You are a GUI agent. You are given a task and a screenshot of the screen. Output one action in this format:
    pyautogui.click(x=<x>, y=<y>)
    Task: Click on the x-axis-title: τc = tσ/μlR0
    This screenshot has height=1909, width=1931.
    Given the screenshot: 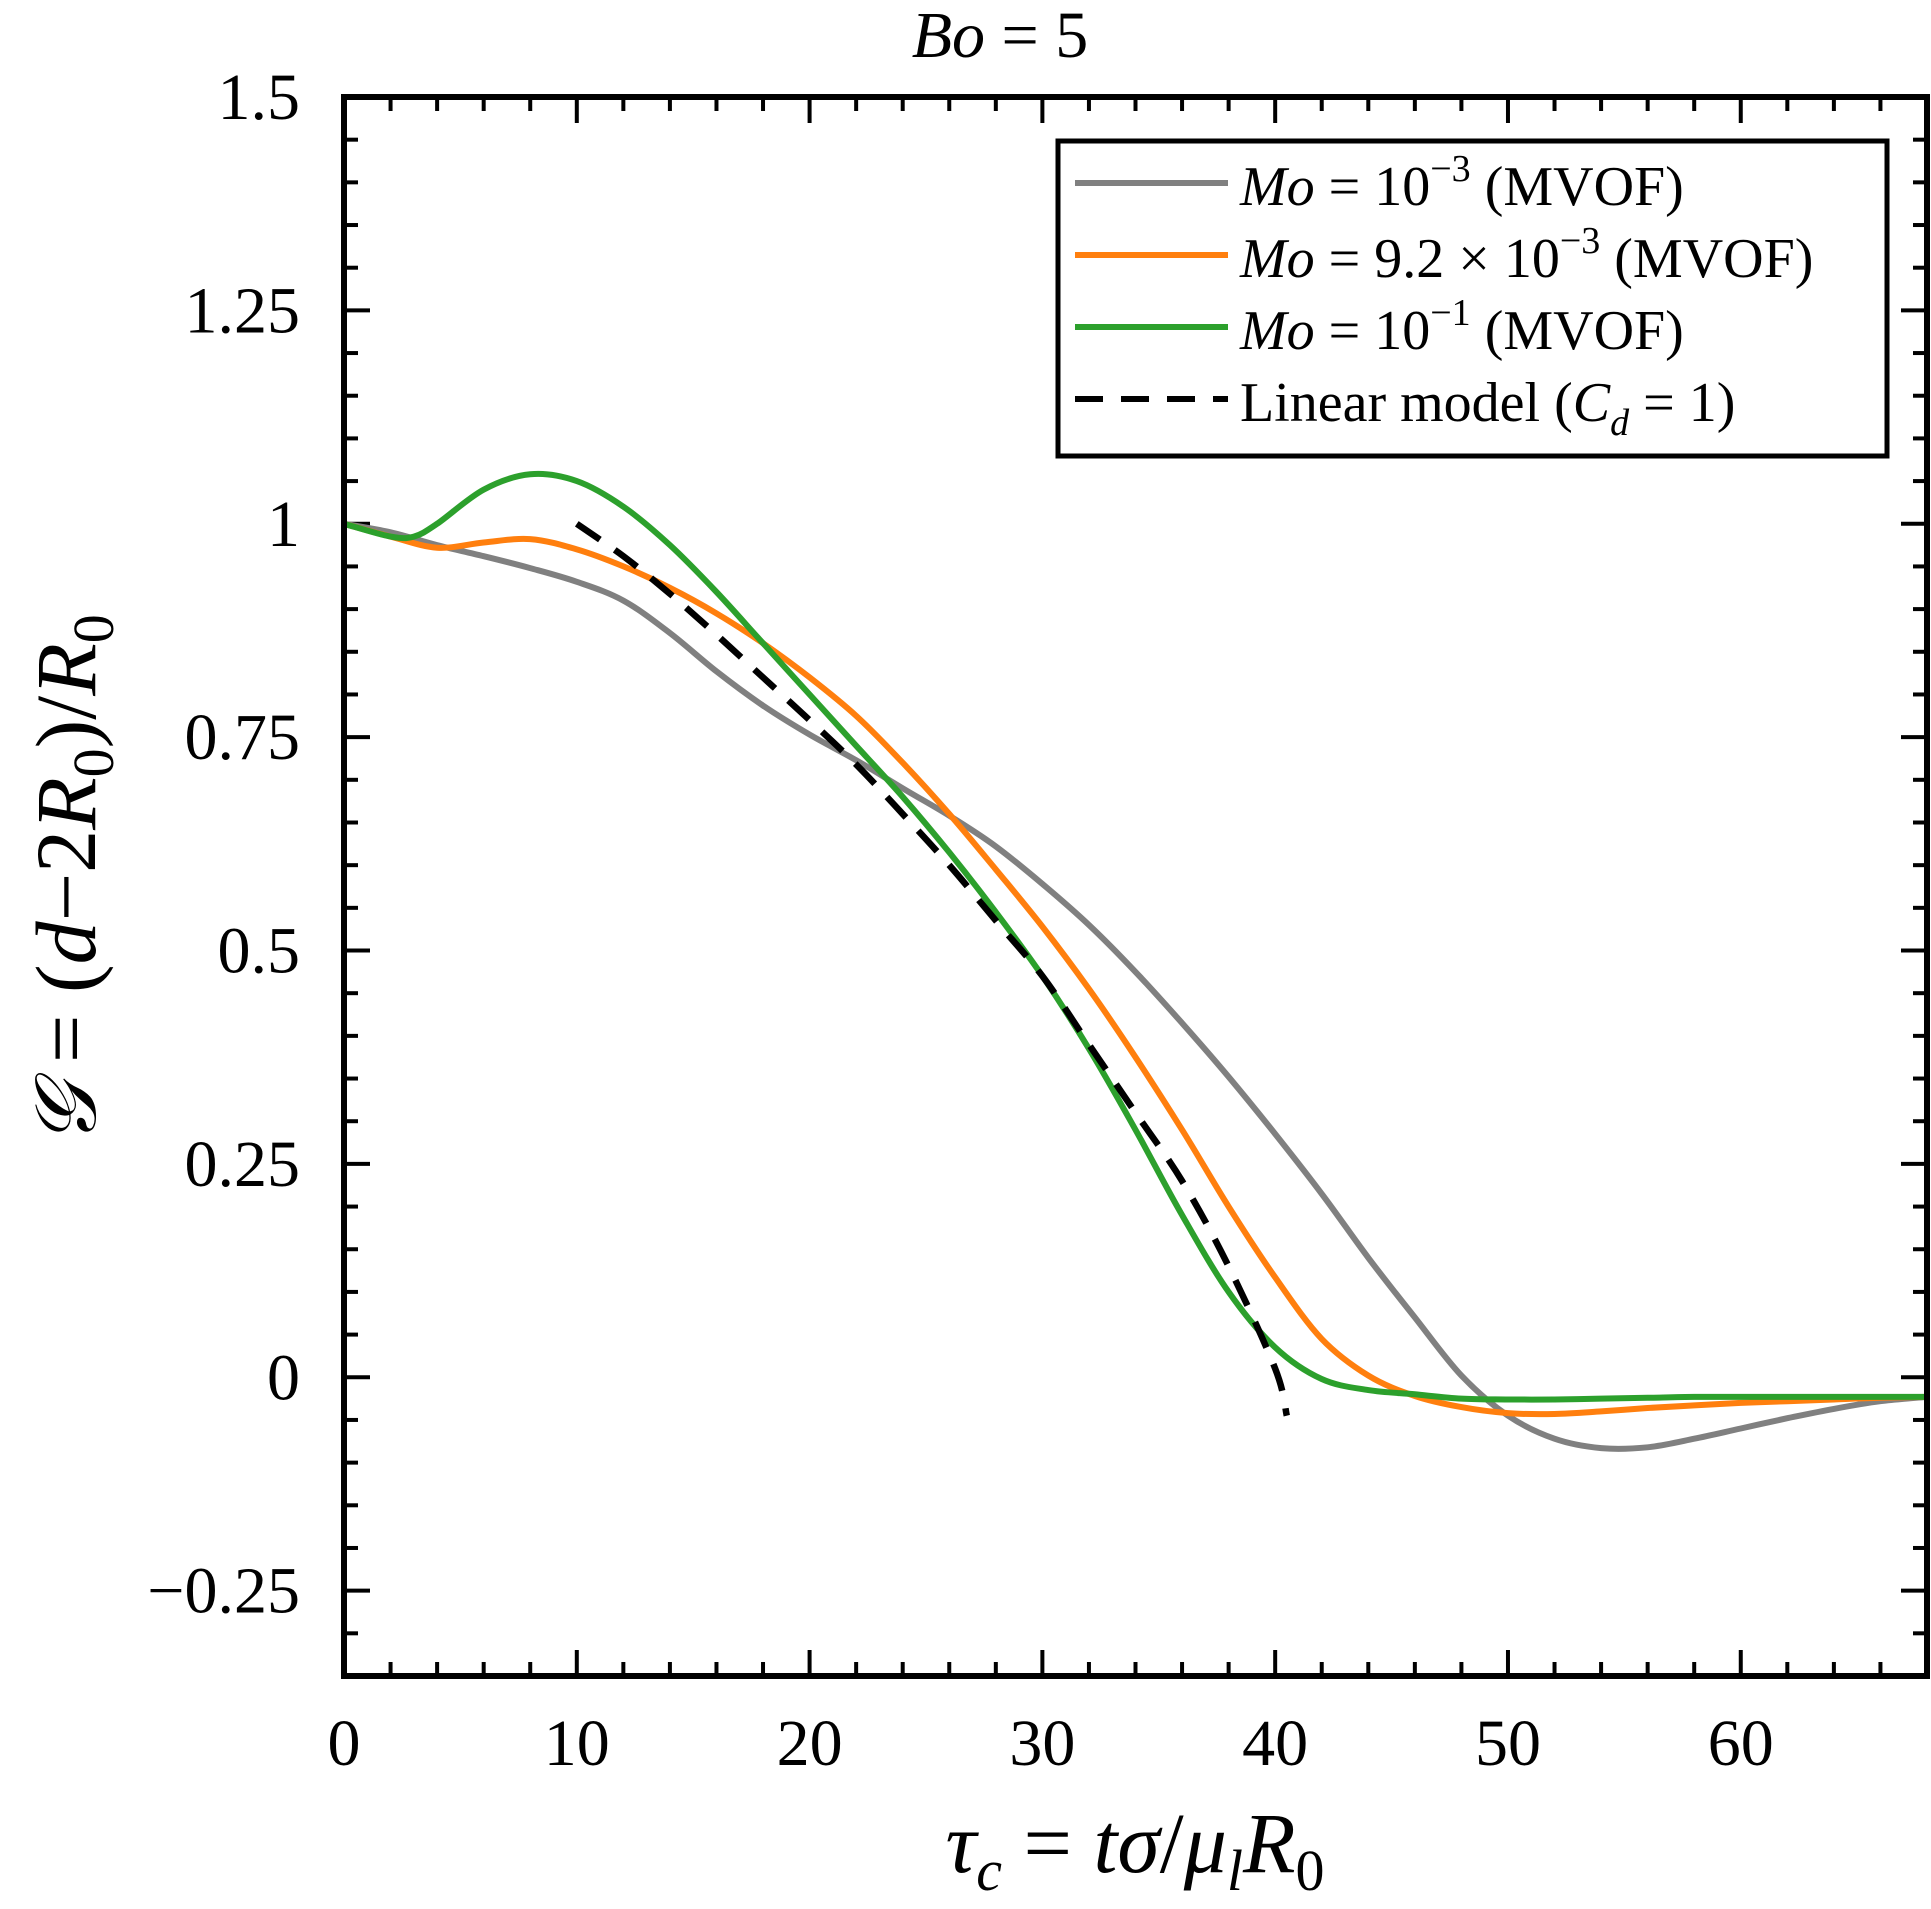 What is the action you would take?
    pyautogui.click(x=1134, y=1849)
    